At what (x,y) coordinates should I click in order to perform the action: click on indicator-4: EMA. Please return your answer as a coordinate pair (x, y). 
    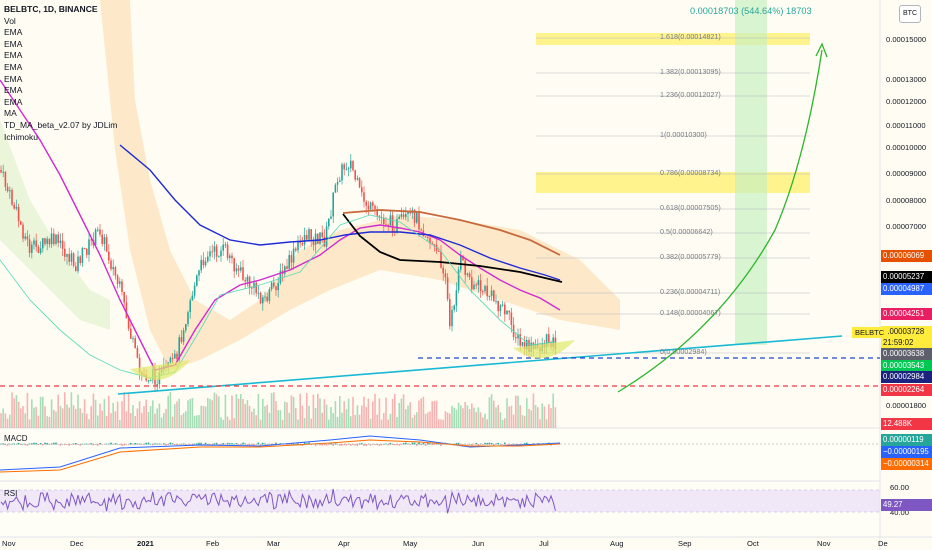
    Looking at the image, I should click on (13, 66).